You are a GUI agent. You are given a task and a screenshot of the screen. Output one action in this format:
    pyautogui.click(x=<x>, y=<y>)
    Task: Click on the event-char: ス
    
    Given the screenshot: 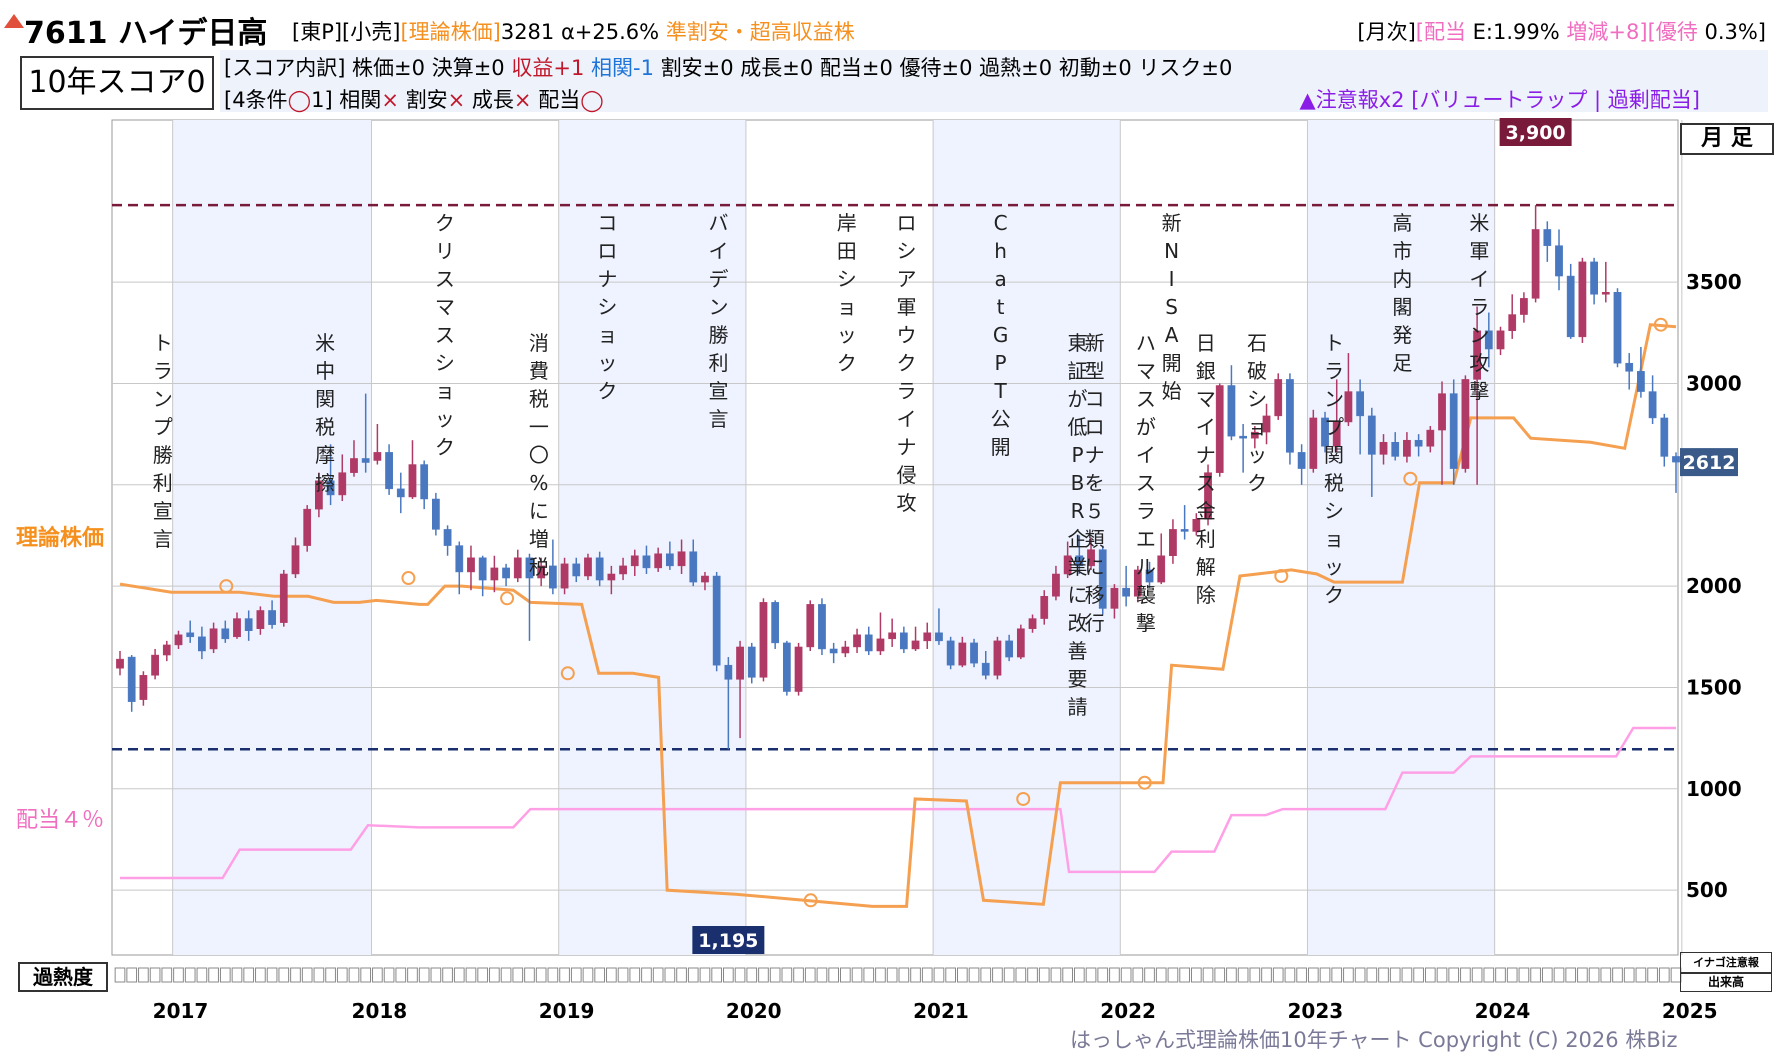 What is the action you would take?
    pyautogui.click(x=1206, y=483)
    